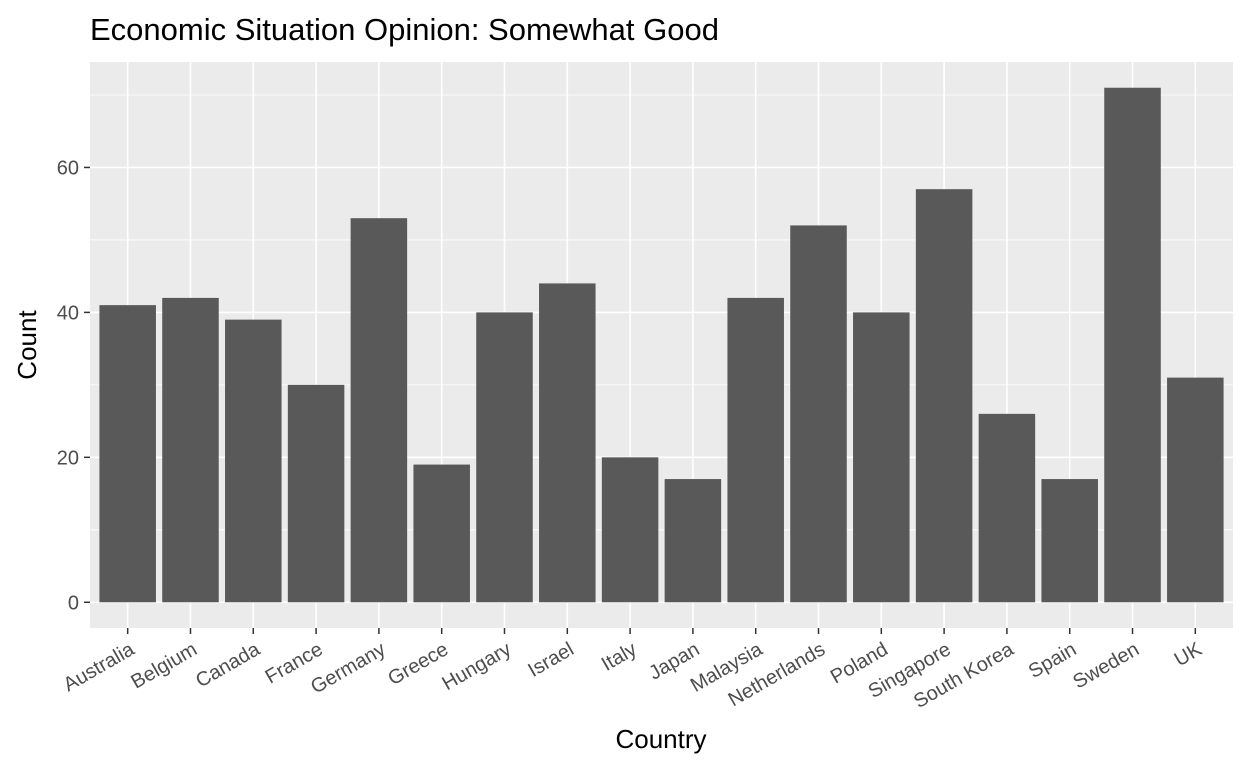 The height and width of the screenshot is (768, 1248). I want to click on bar-australia, so click(127, 454).